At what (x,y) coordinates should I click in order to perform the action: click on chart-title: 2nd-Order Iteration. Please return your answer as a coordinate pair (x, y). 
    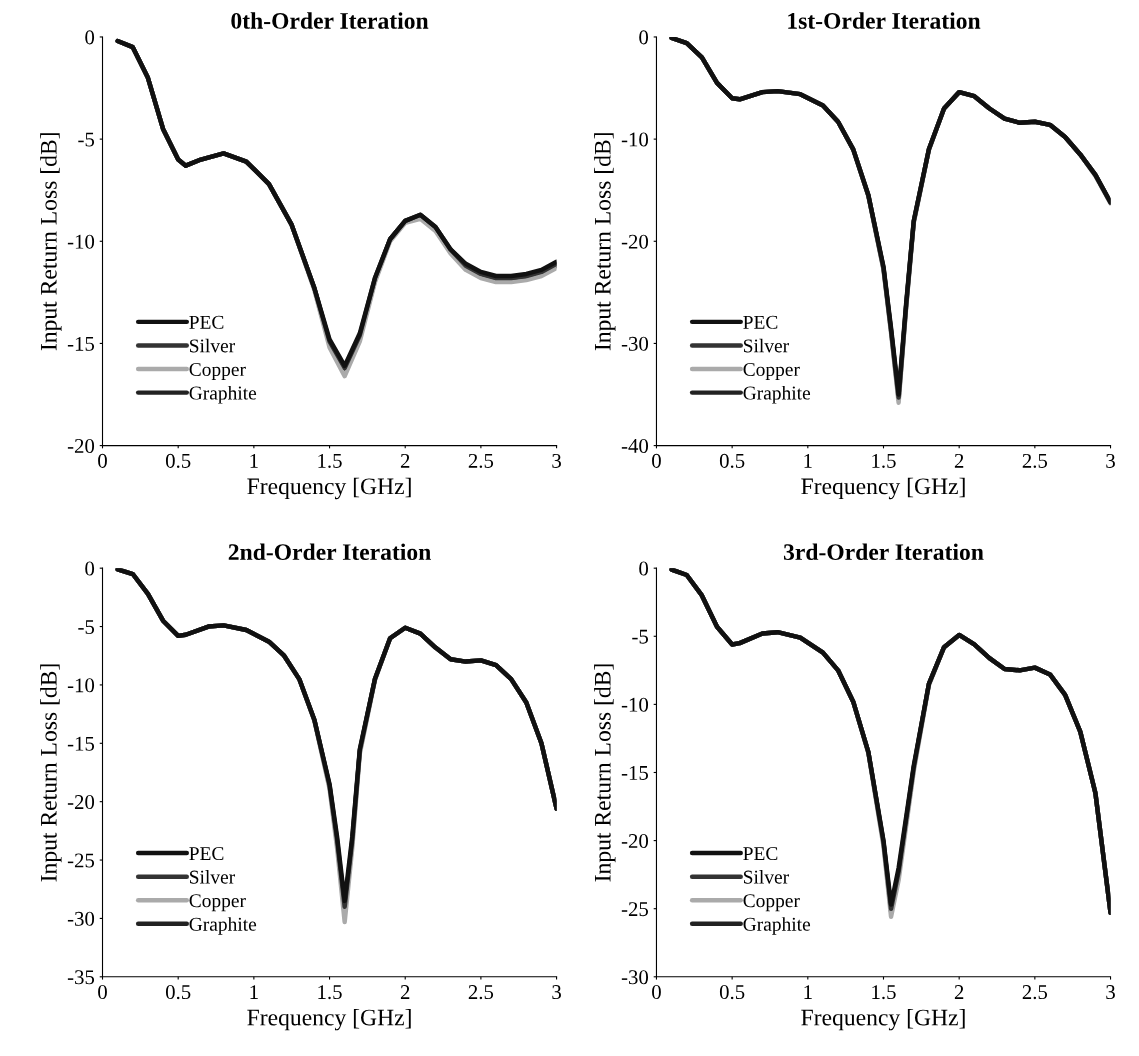
    Looking at the image, I should click on (329, 552).